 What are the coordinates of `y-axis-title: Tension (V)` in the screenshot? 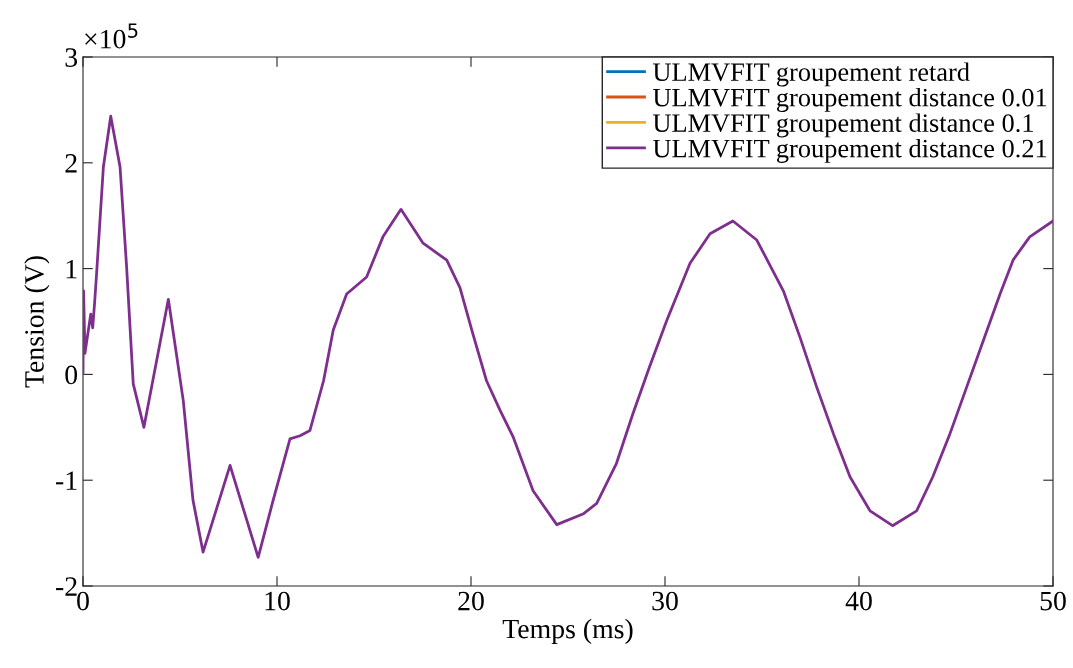 It's located at (37, 322).